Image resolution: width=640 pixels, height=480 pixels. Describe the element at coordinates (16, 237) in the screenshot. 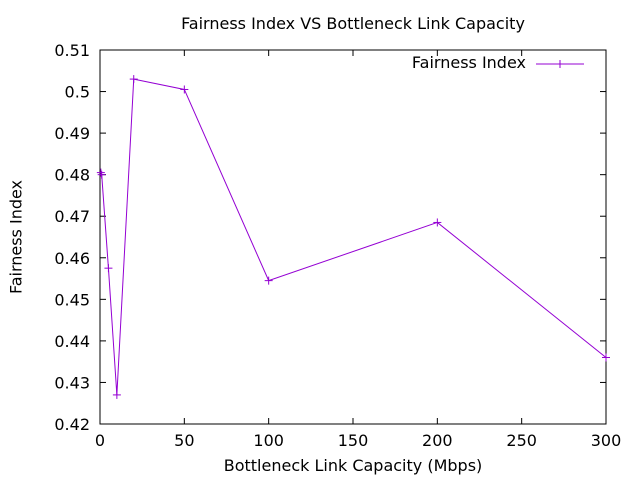

I see `y-axis-label: Fairness Index` at that location.